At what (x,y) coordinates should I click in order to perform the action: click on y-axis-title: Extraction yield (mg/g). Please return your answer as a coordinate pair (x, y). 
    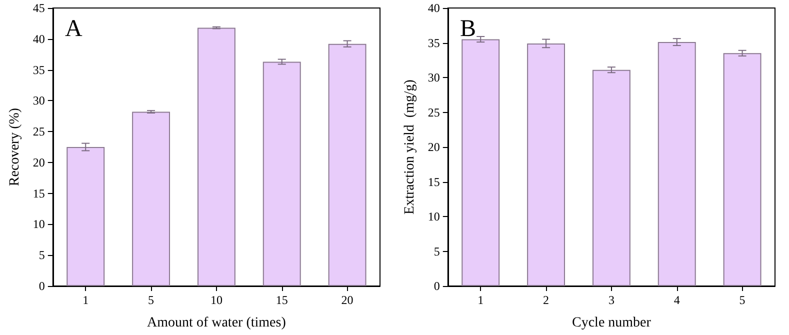
    Looking at the image, I should click on (410, 146).